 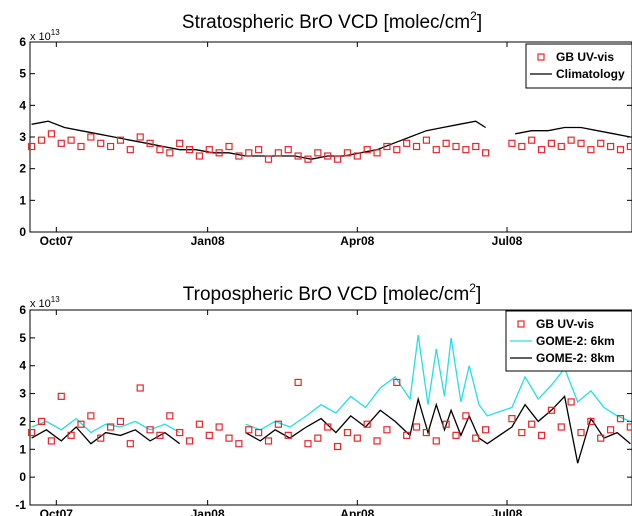 I want to click on legend-label: GB UV-vis, so click(x=585, y=57).